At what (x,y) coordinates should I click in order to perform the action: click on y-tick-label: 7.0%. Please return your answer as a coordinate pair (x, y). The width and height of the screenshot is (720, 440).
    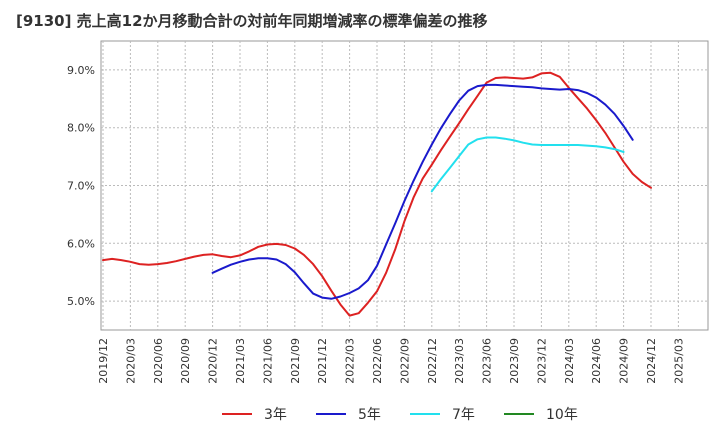
    Looking at the image, I should click on (81, 186).